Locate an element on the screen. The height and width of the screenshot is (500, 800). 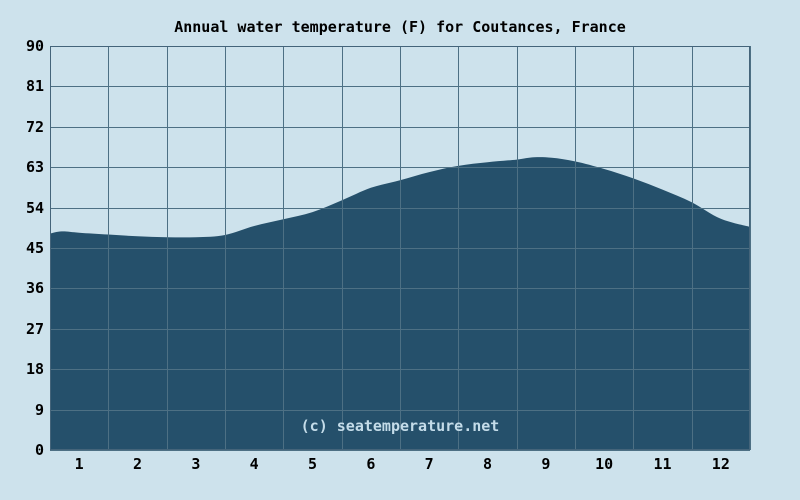
x-tick-label: 9 is located at coordinates (546, 464).